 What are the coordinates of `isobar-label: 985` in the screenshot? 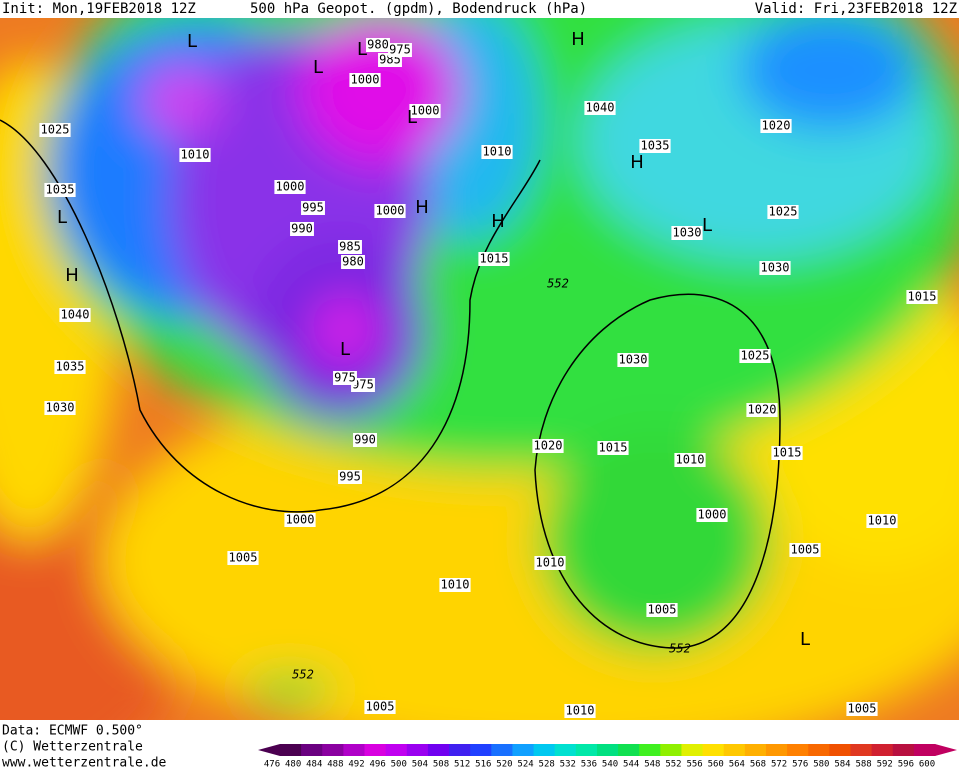 It's located at (350, 247).